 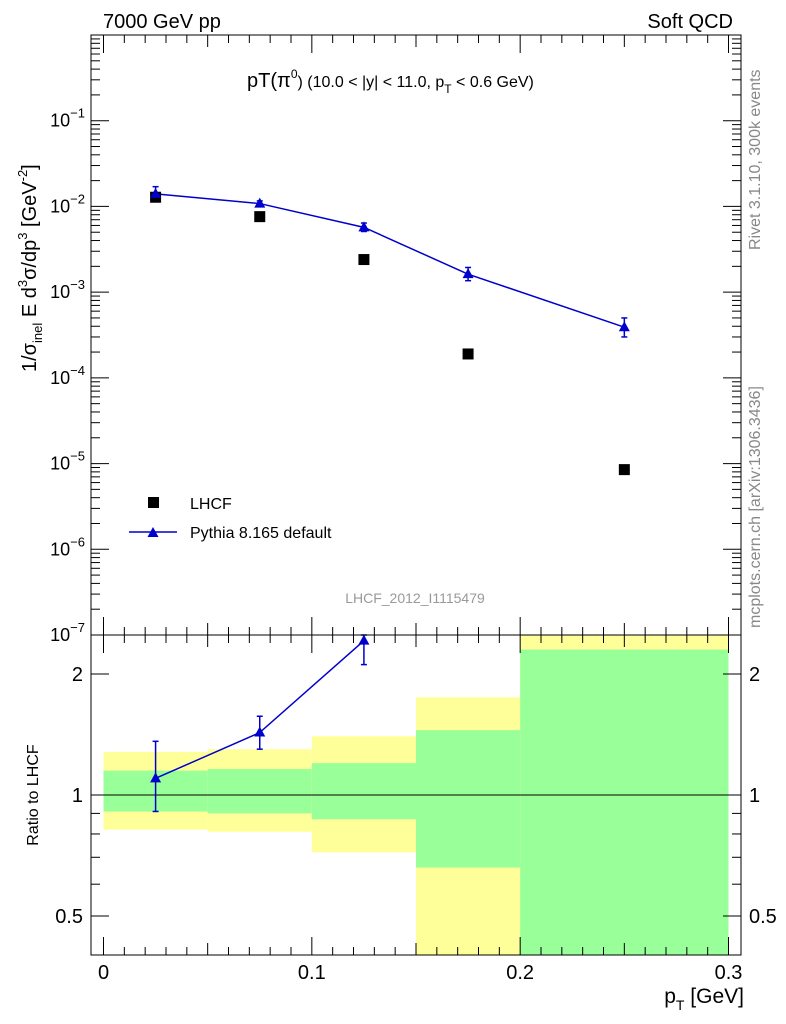 What do you see at coordinates (261, 533) in the screenshot?
I see `legend-label-pythia: Pythia 8.165 default` at bounding box center [261, 533].